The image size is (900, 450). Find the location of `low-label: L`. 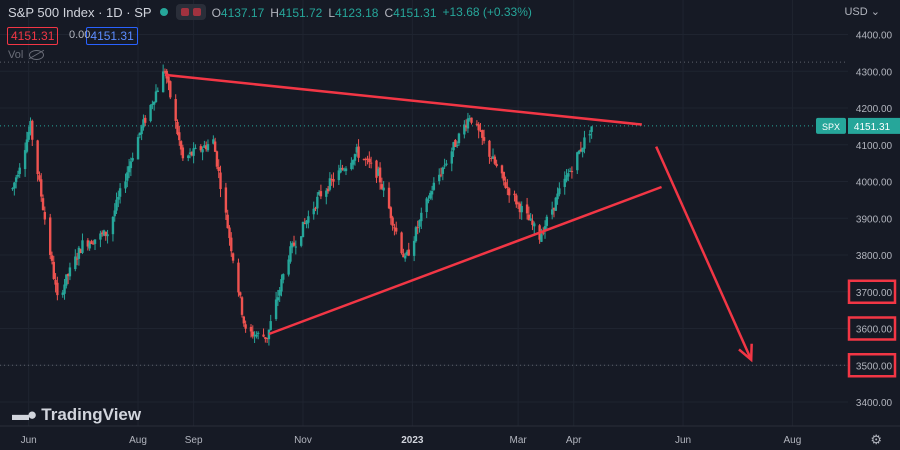

low-label: L is located at coordinates (332, 12).